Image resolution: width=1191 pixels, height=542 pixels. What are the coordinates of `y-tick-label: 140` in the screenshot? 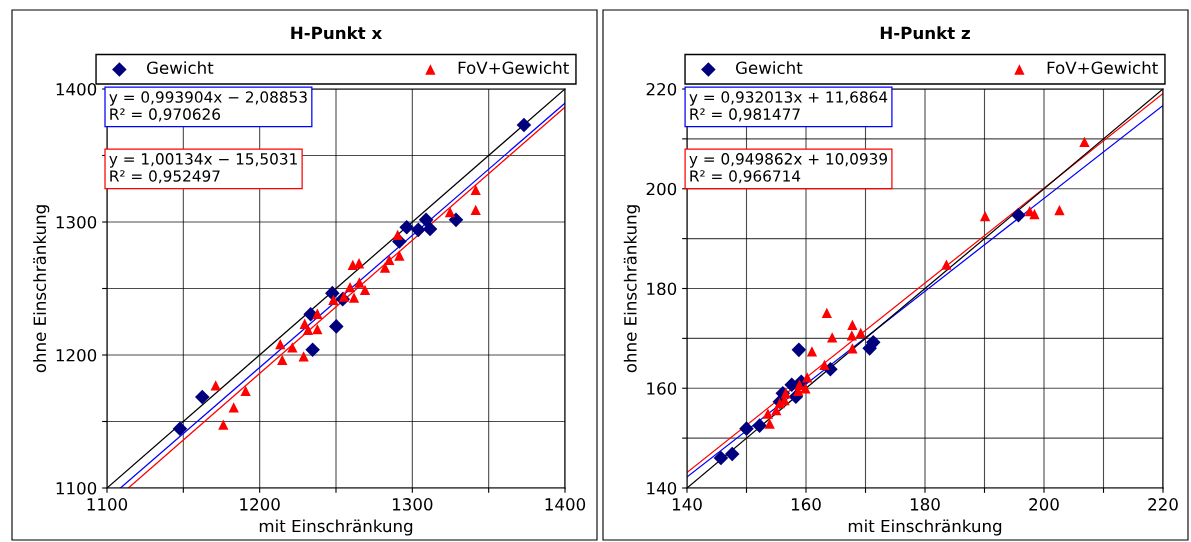 It's located at (662, 488).